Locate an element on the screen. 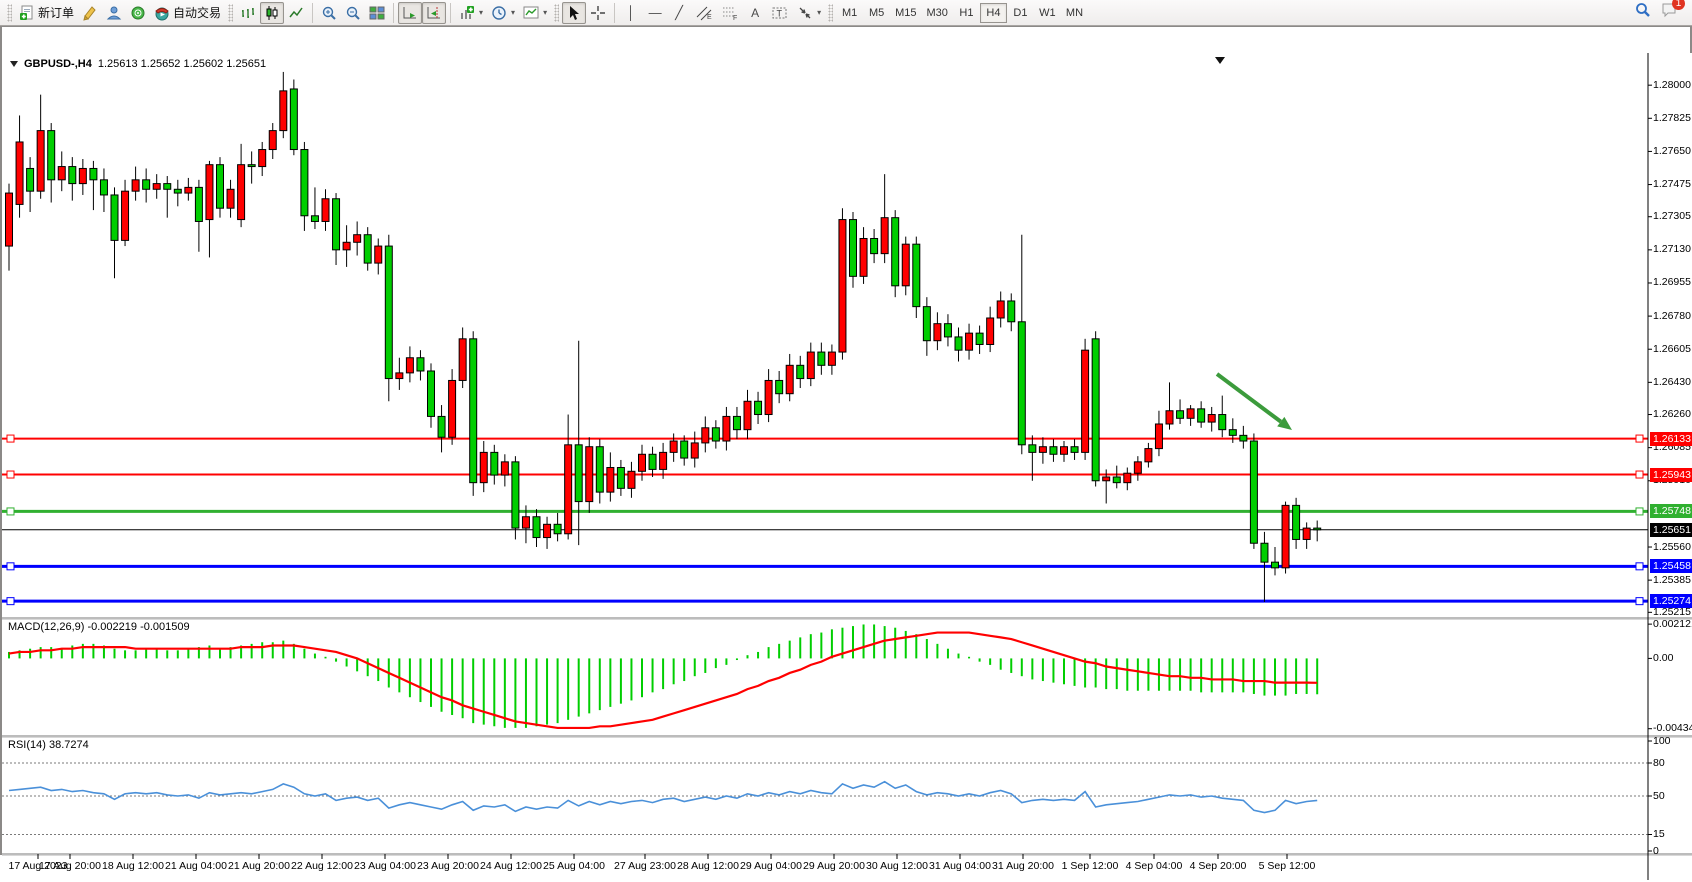 The image size is (1692, 882). text-label-button: T is located at coordinates (780, 13).